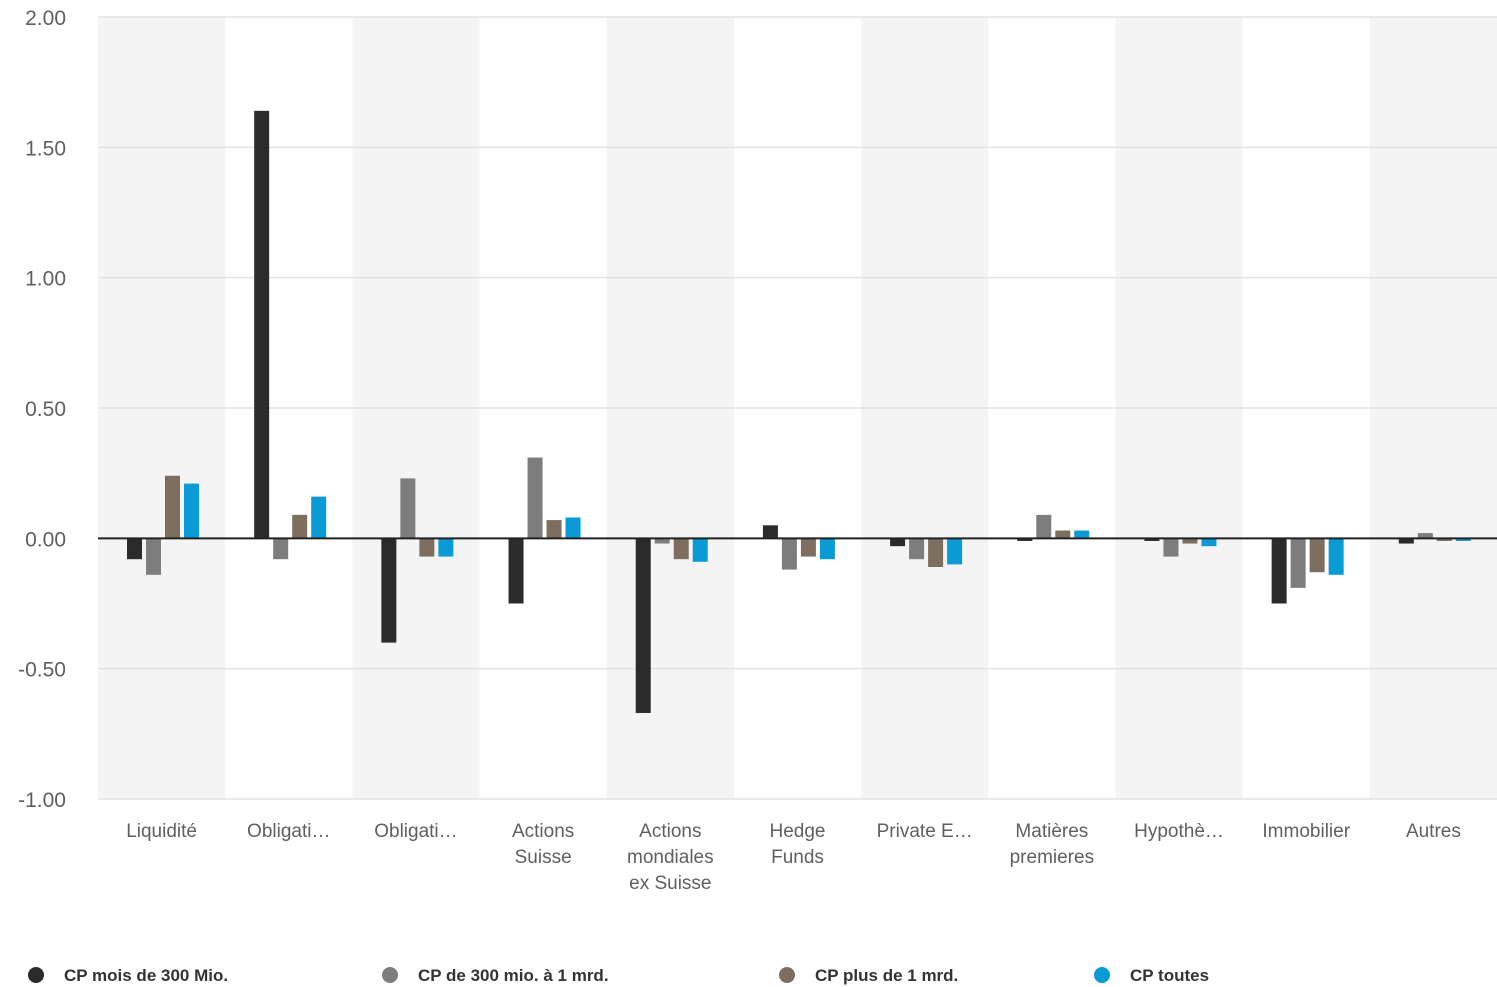 This screenshot has width=1497, height=987. Describe the element at coordinates (42, 800) in the screenshot. I see `y-tick-label: -1.00` at that location.